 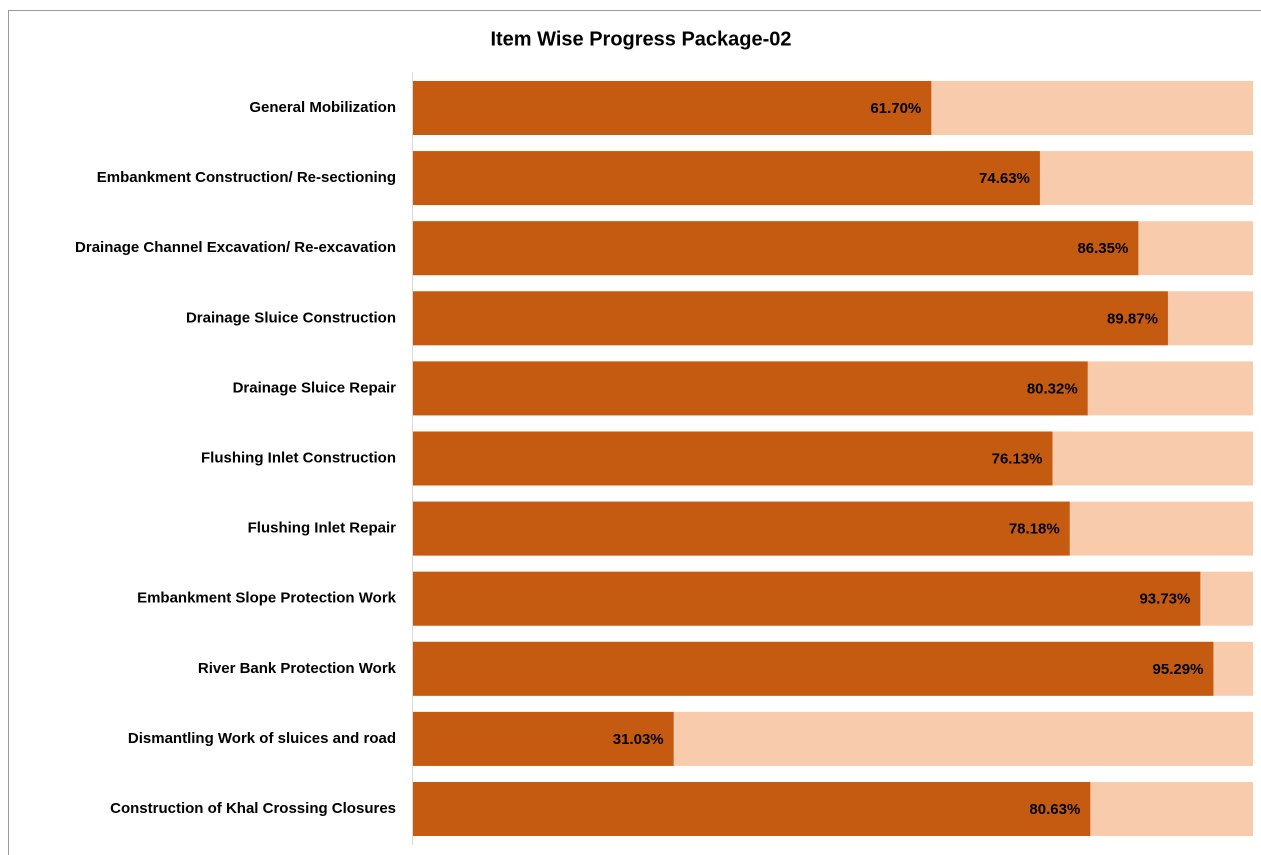 I want to click on data-label: 31.03%, so click(x=638, y=739).